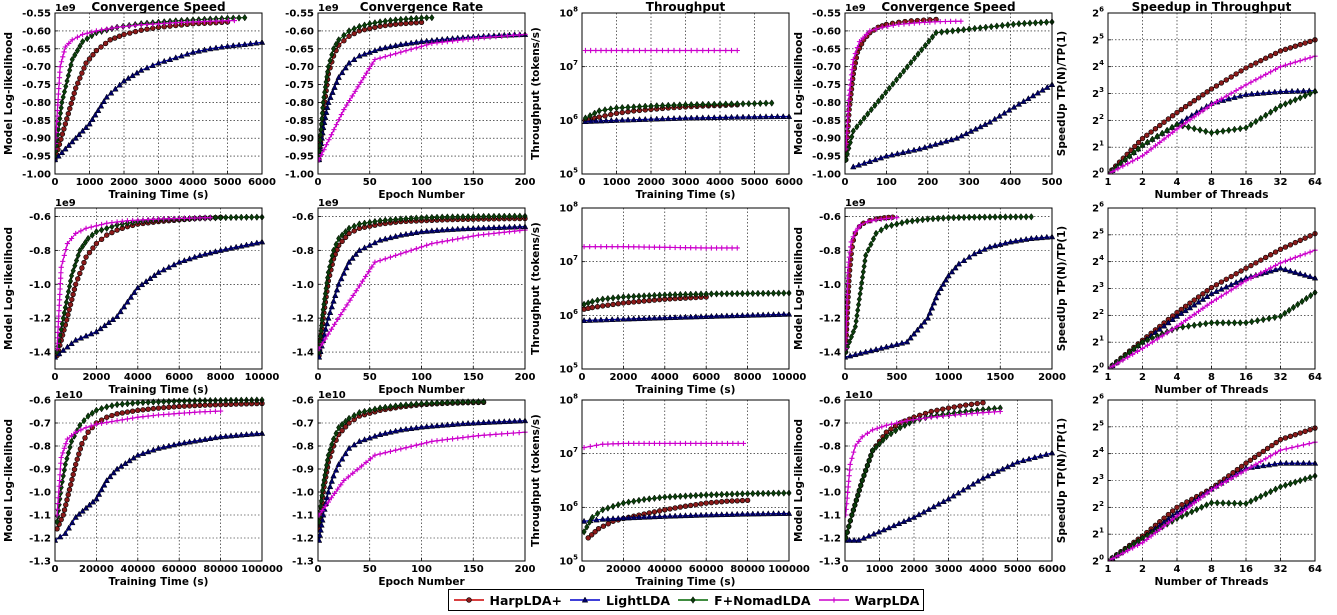  I want to click on x-tick-label: 6000, so click(789, 182).